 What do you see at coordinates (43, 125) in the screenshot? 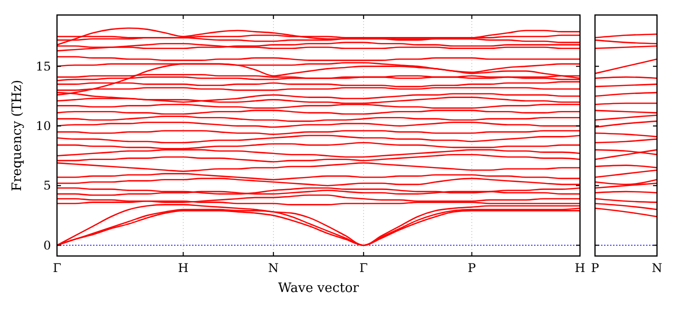
I see `y-tick-label: 10` at bounding box center [43, 125].